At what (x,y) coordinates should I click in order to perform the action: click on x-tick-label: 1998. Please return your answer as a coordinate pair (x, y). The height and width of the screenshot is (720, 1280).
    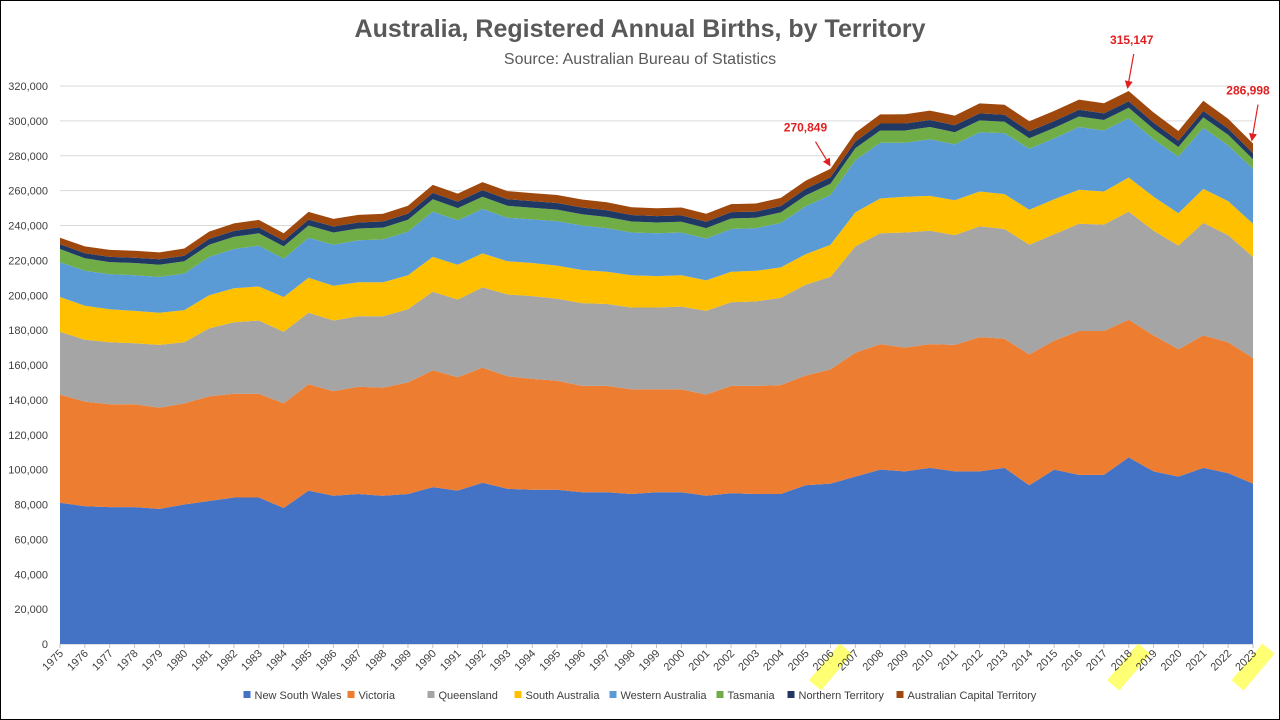
    Looking at the image, I should click on (625, 661).